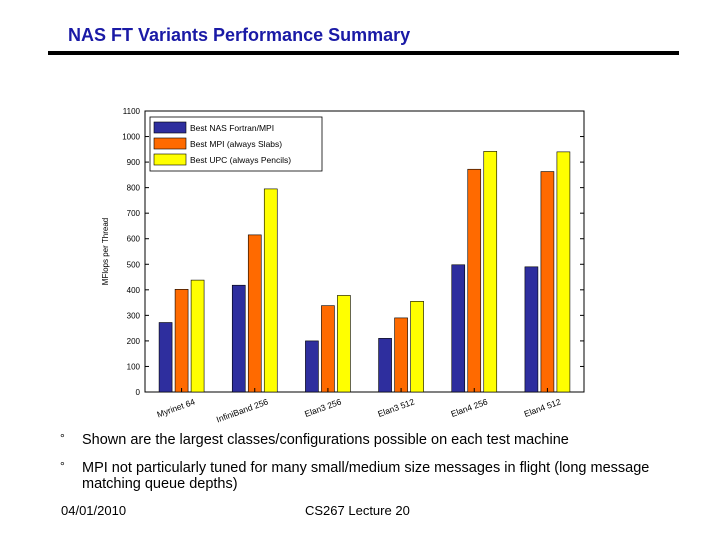 Image resolution: width=720 pixels, height=540 pixels. I want to click on legend-label: Best NAS Fortran/MPI, so click(232, 128).